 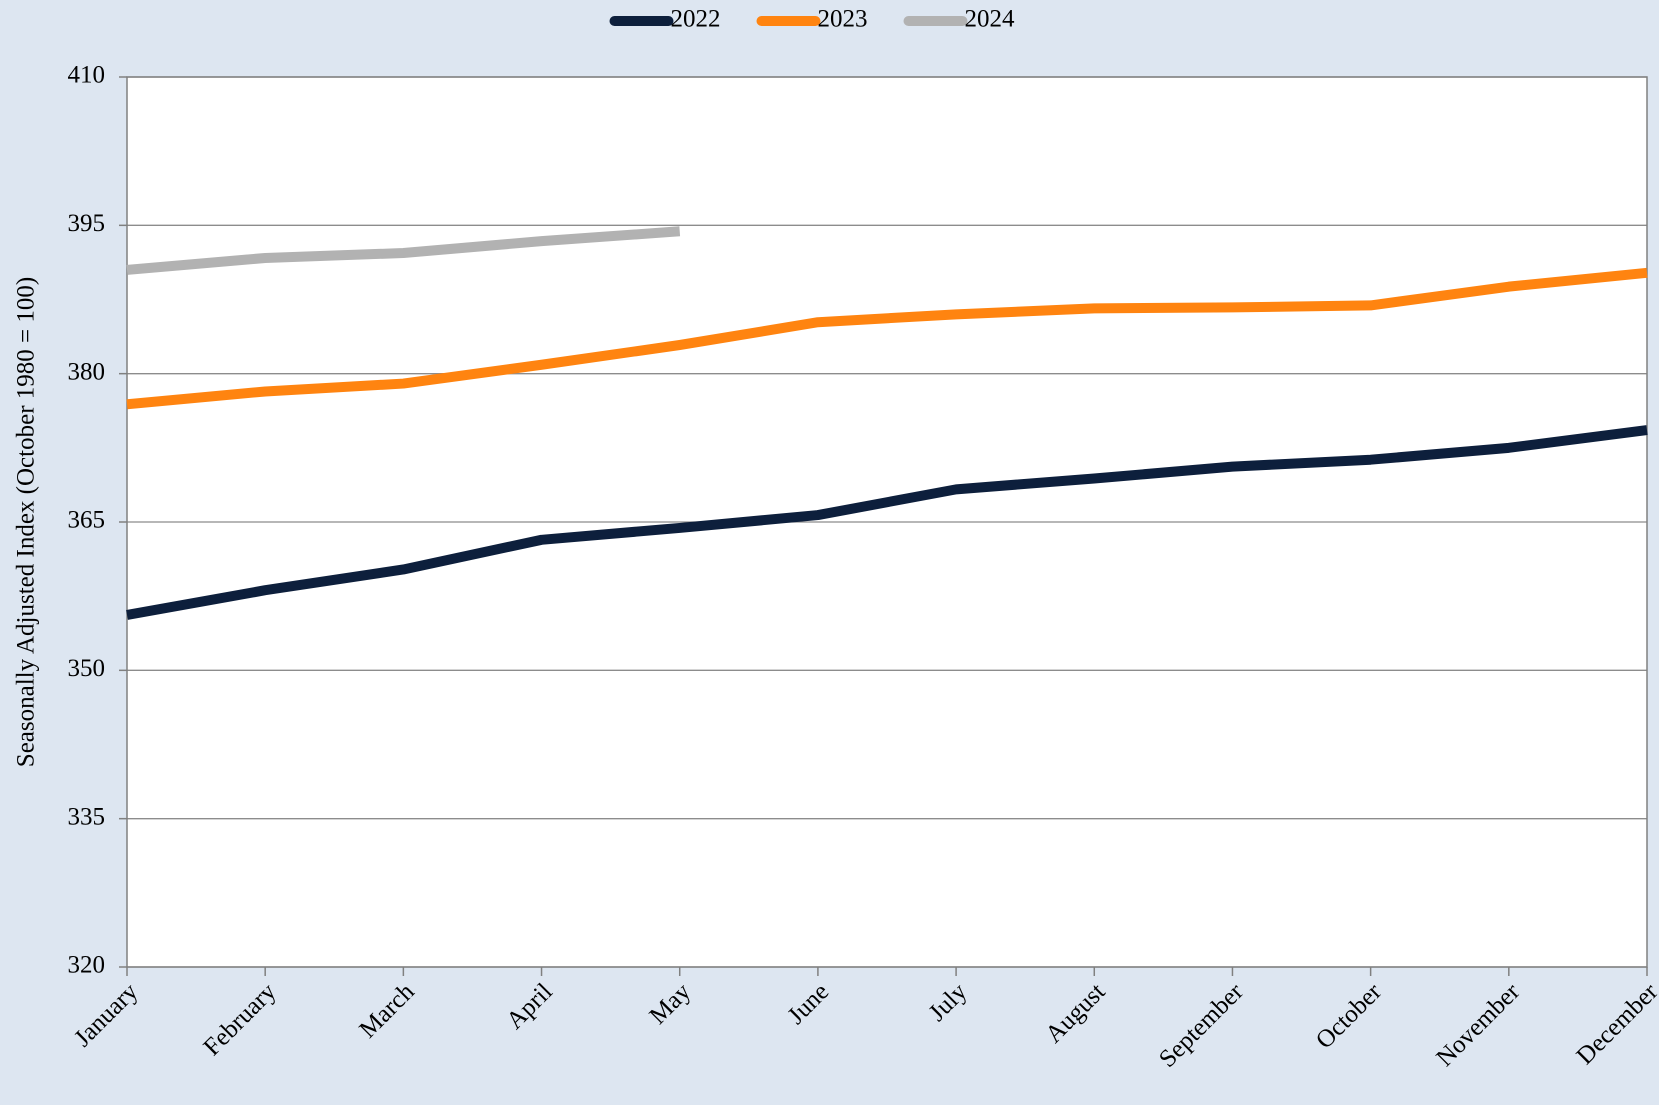 What do you see at coordinates (1201, 1025) in the screenshot?
I see `x-tick-label: September` at bounding box center [1201, 1025].